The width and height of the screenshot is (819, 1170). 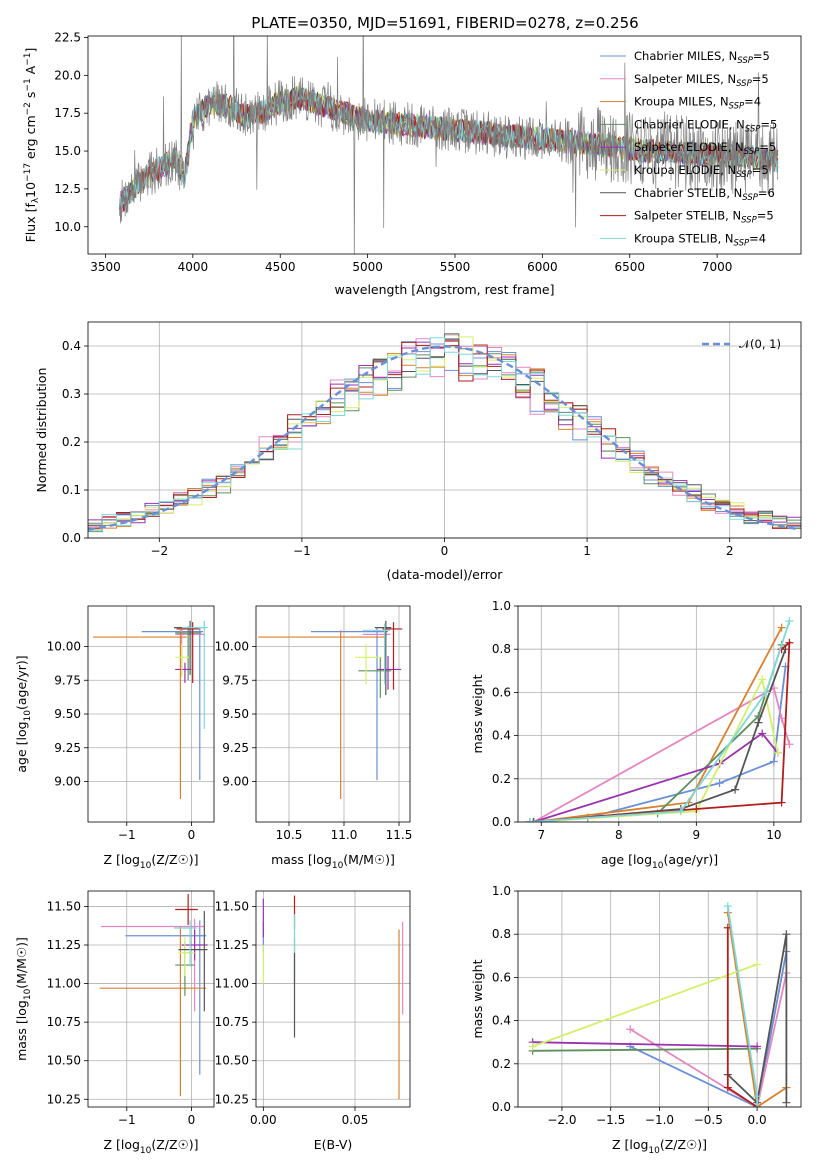 I want to click on x-tick-label-0: −2, so click(x=159, y=551).